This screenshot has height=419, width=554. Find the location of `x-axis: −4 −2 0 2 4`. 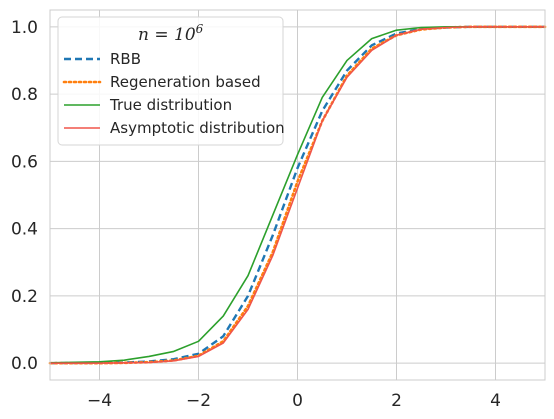

x-axis: −4 −2 0 2 4 is located at coordinates (294, 401).